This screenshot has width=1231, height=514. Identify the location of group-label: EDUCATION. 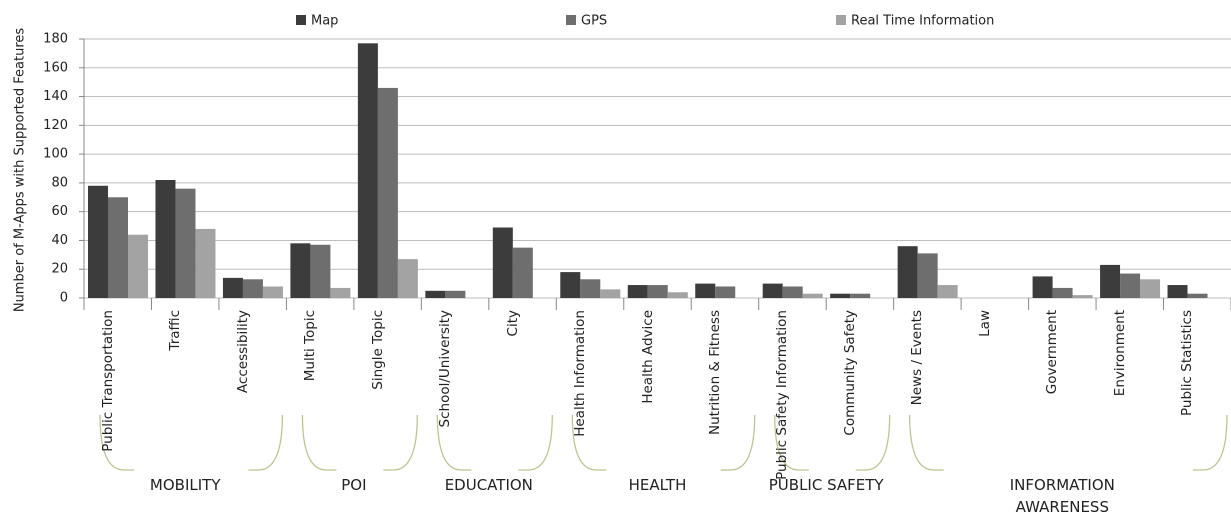
(488, 485).